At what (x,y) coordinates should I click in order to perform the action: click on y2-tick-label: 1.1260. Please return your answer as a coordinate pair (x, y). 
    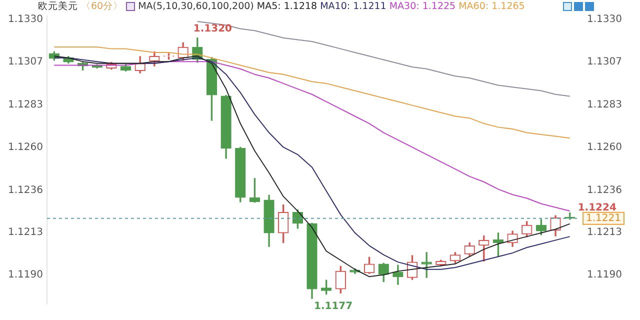
    Looking at the image, I should click on (604, 147).